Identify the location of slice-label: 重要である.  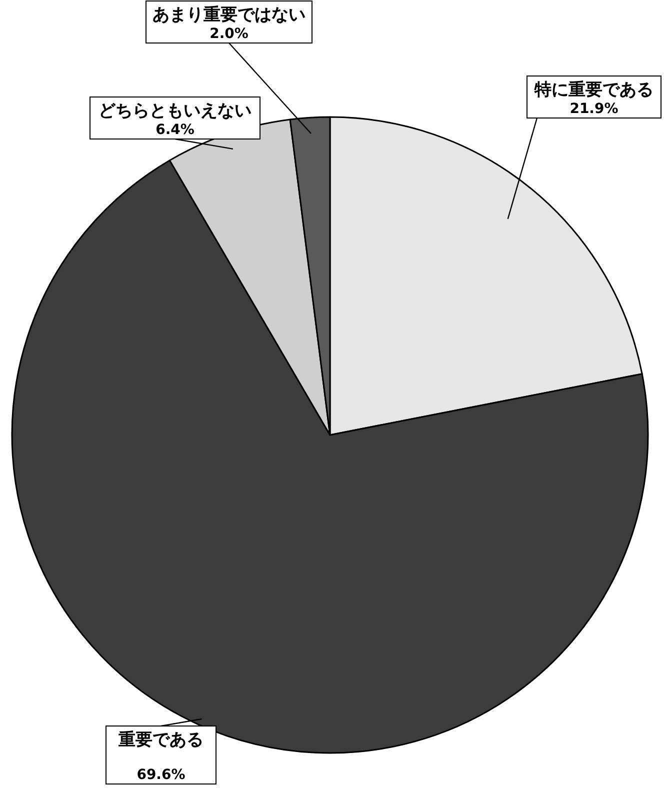
(161, 740).